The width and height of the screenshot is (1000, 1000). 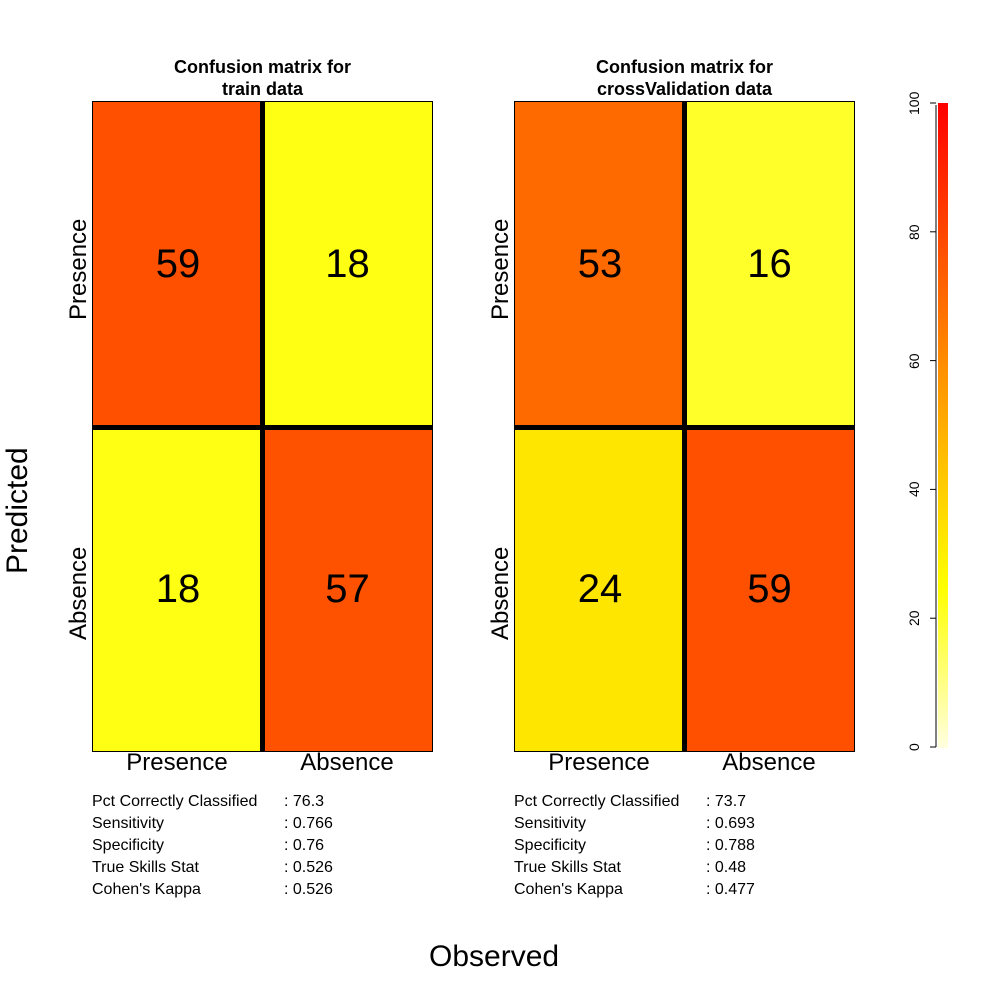 What do you see at coordinates (634, 890) in the screenshot?
I see `stat-row: Cohen's Kappa : 0.477` at bounding box center [634, 890].